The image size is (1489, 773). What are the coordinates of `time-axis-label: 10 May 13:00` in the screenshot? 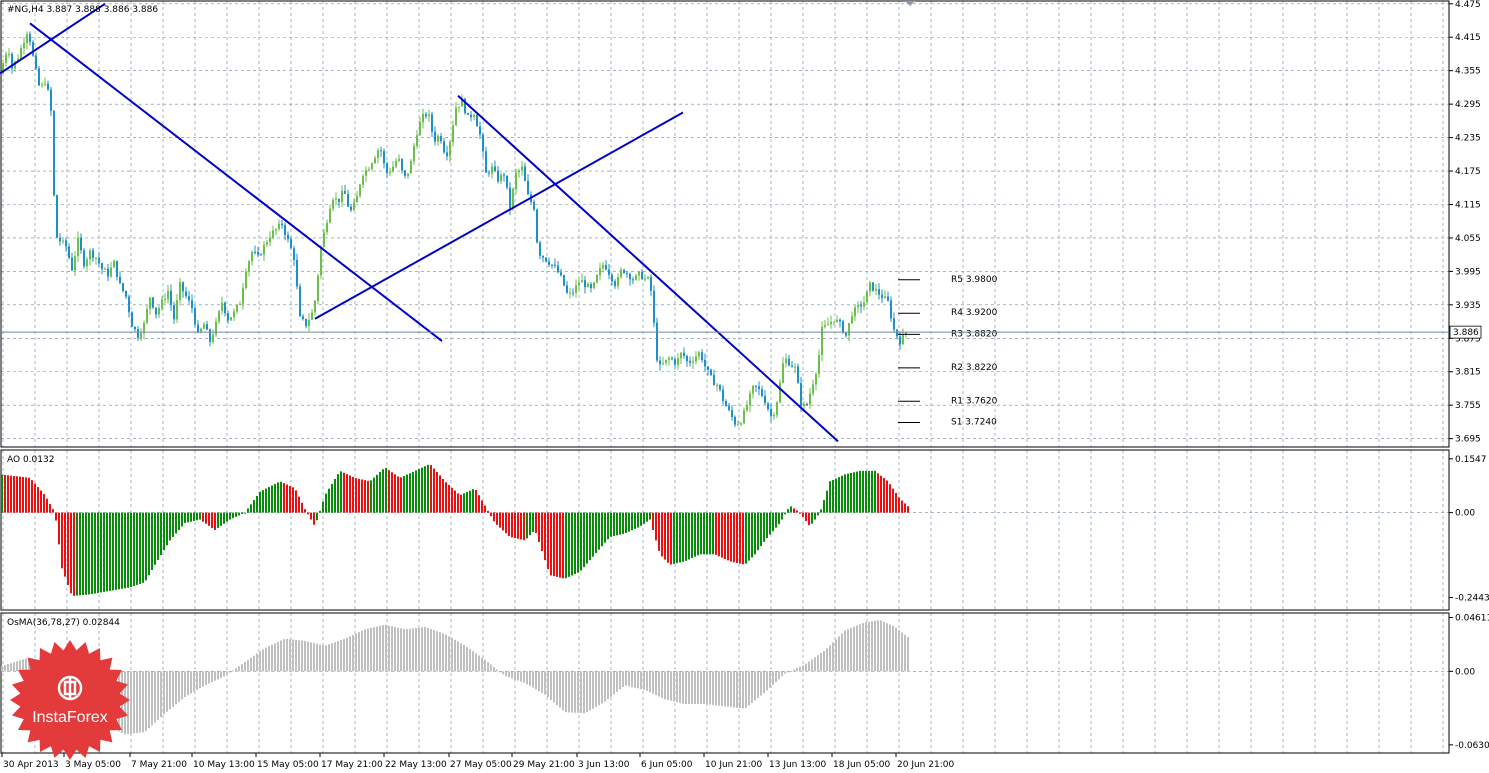 It's located at (224, 765).